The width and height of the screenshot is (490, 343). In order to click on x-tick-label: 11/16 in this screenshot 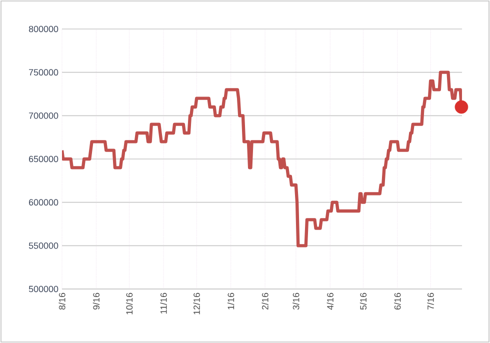, I will do `click(163, 303)`.